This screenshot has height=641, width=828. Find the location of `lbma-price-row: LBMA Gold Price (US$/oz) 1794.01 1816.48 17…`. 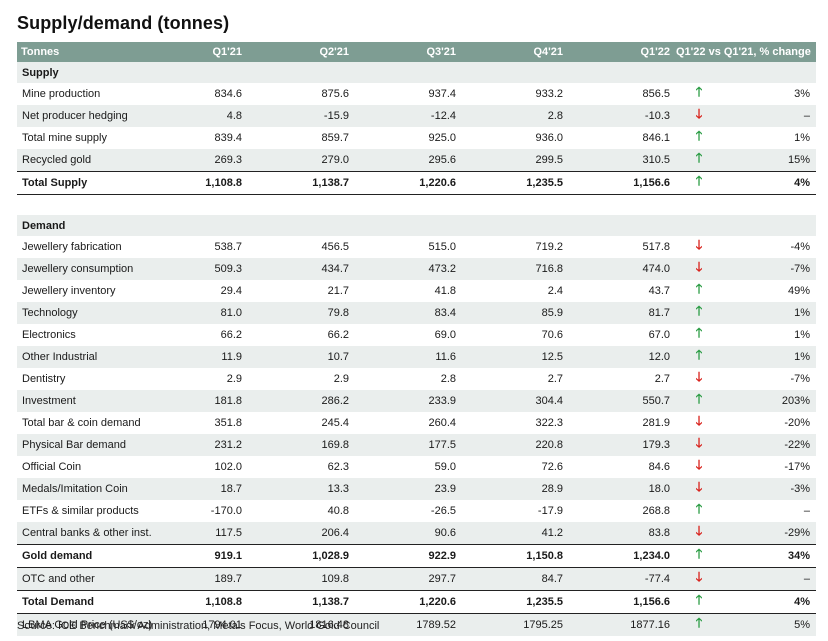

lbma-price-row: LBMA Gold Price (US$/oz) 1794.01 1816.48 17… is located at coordinates (417, 625).